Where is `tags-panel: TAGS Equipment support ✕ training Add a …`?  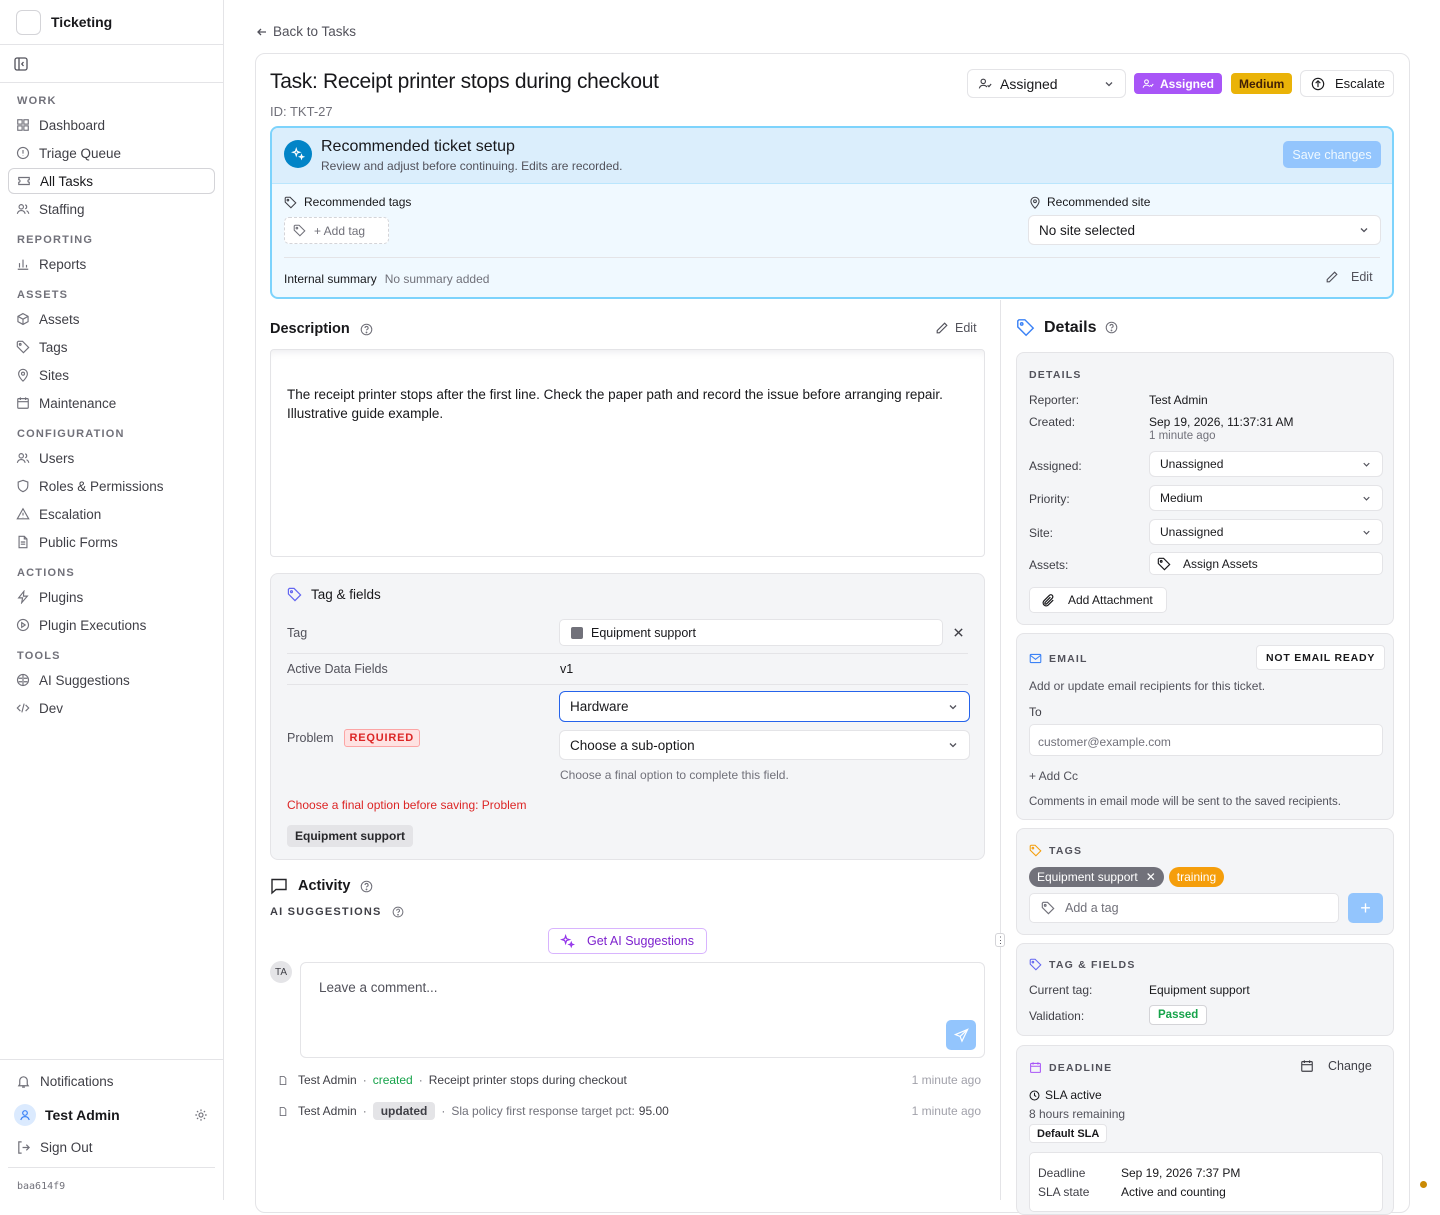 tags-panel: TAGS Equipment support ✕ training Add a … is located at coordinates (1205, 881).